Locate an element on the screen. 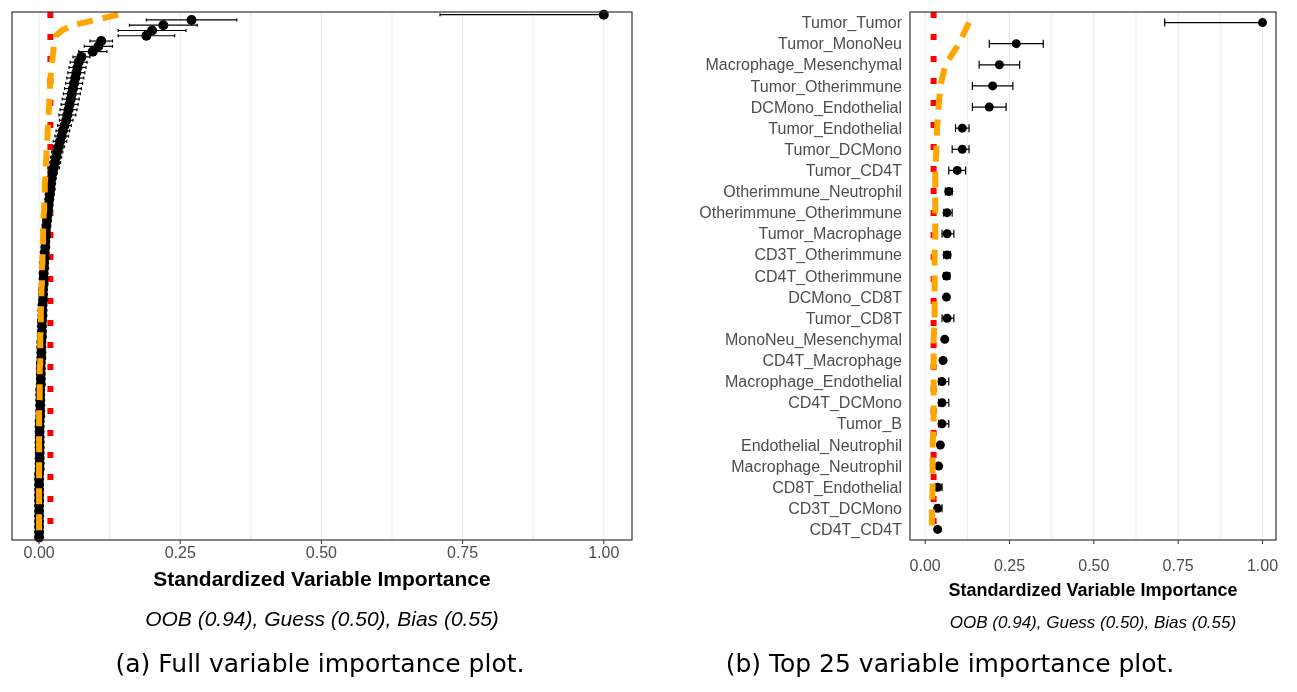 The height and width of the screenshot is (692, 1297). y-tick-label: Tumor_MonoNeu is located at coordinates (840, 44).